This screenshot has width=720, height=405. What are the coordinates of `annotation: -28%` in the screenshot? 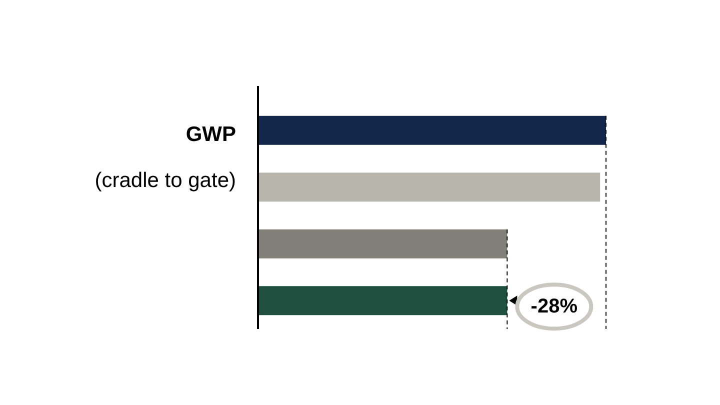 It's located at (554, 306).